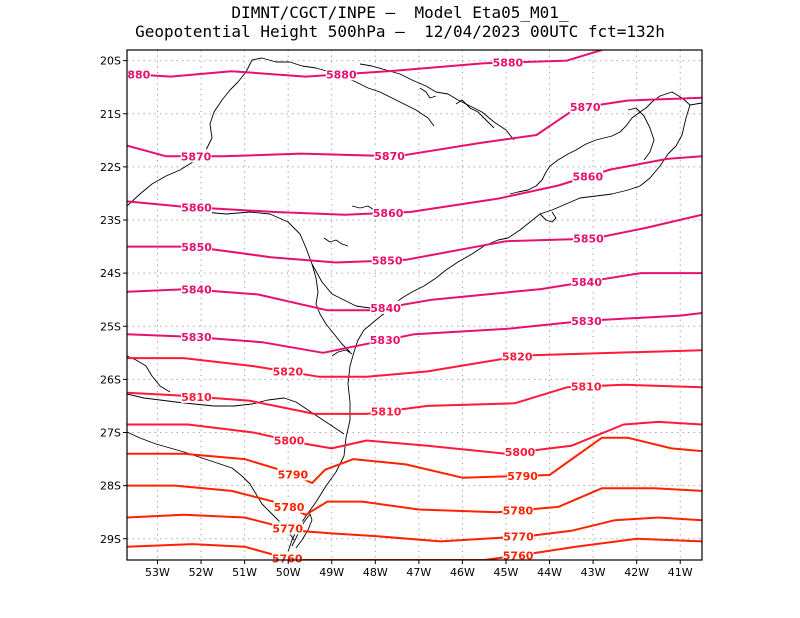 The height and width of the screenshot is (618, 800). I want to click on lat-tick-label: 28S, so click(110, 486).